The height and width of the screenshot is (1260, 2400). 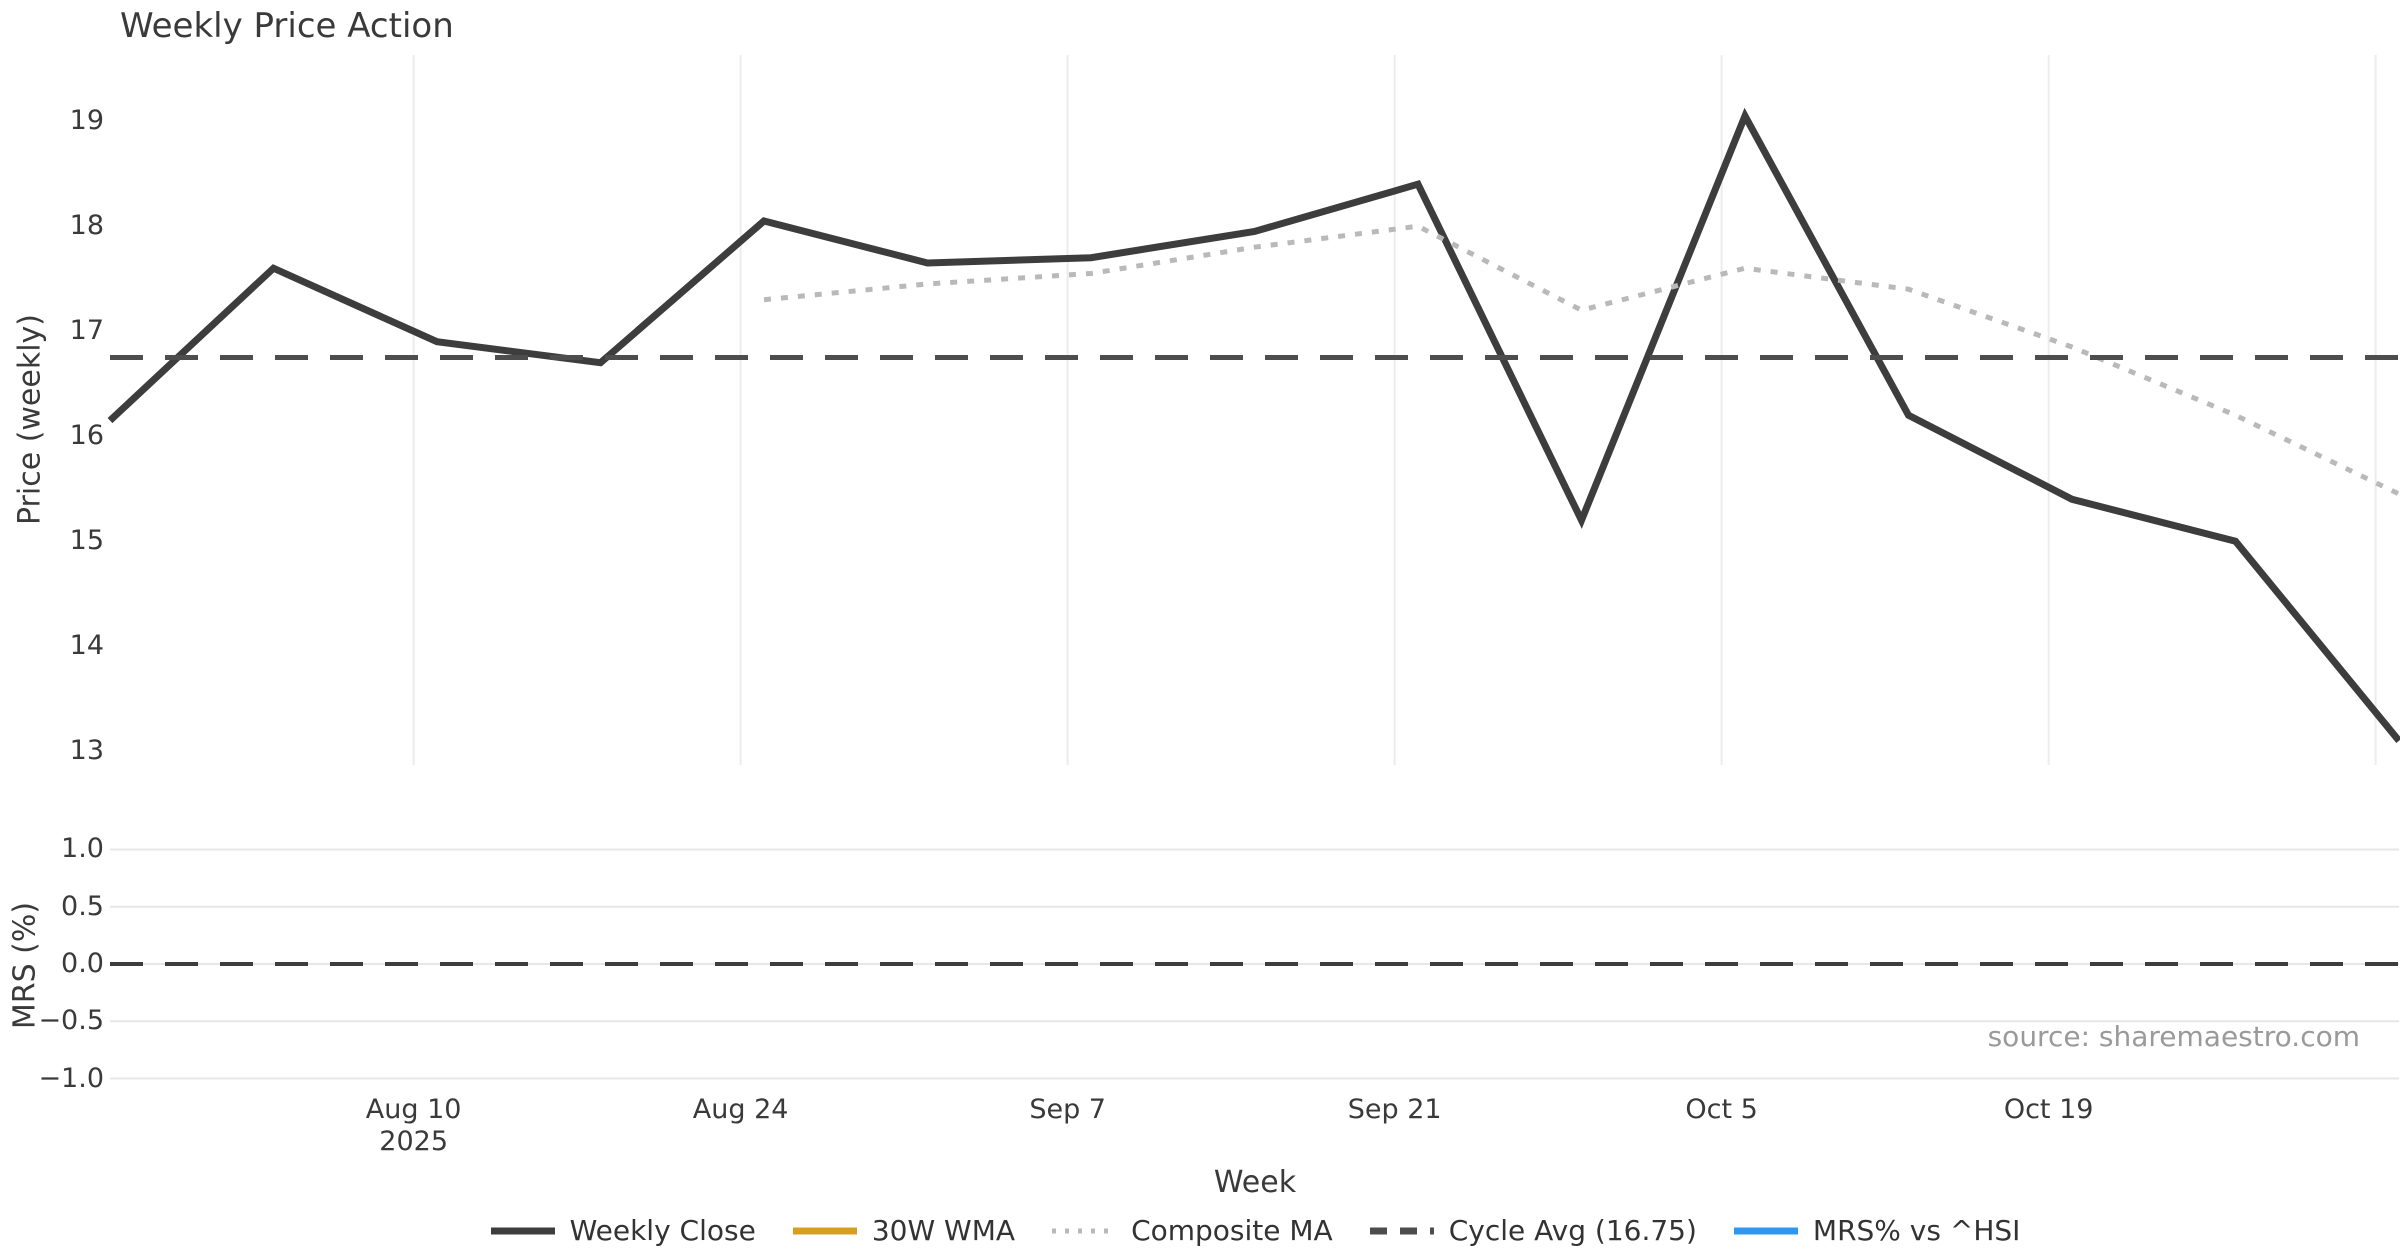 What do you see at coordinates (1067, 1109) in the screenshot?
I see `x-tick-label: Sep 7` at bounding box center [1067, 1109].